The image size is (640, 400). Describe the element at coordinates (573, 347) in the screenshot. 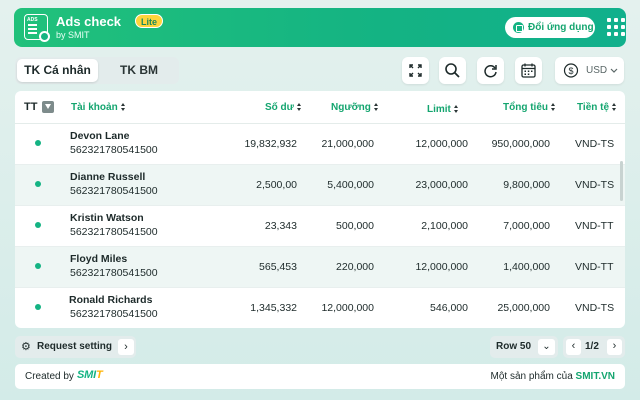

I see `prev-page-button: ‹` at that location.